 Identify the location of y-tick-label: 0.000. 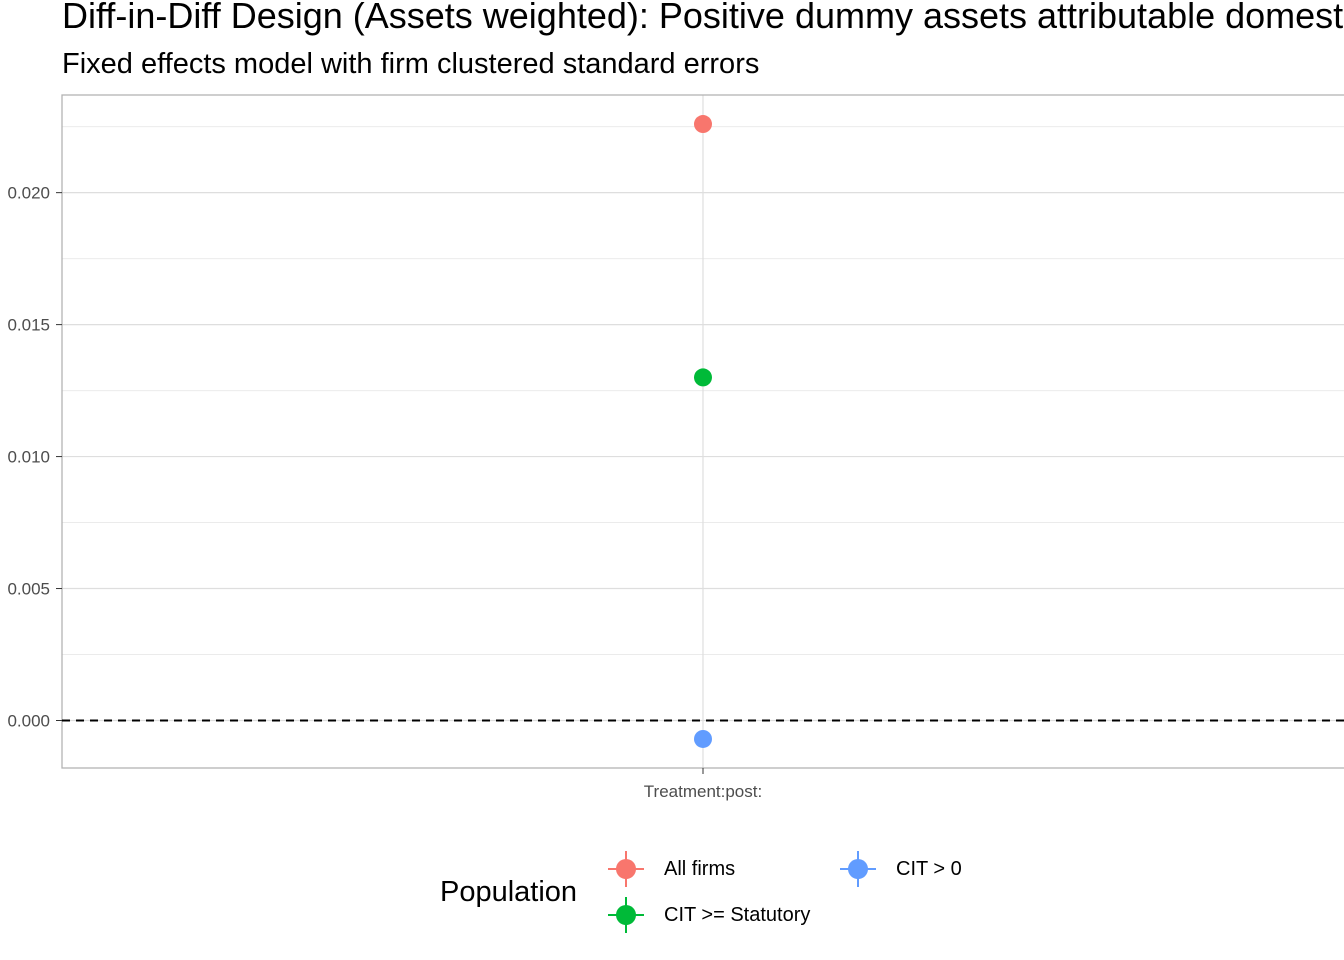
(28, 720).